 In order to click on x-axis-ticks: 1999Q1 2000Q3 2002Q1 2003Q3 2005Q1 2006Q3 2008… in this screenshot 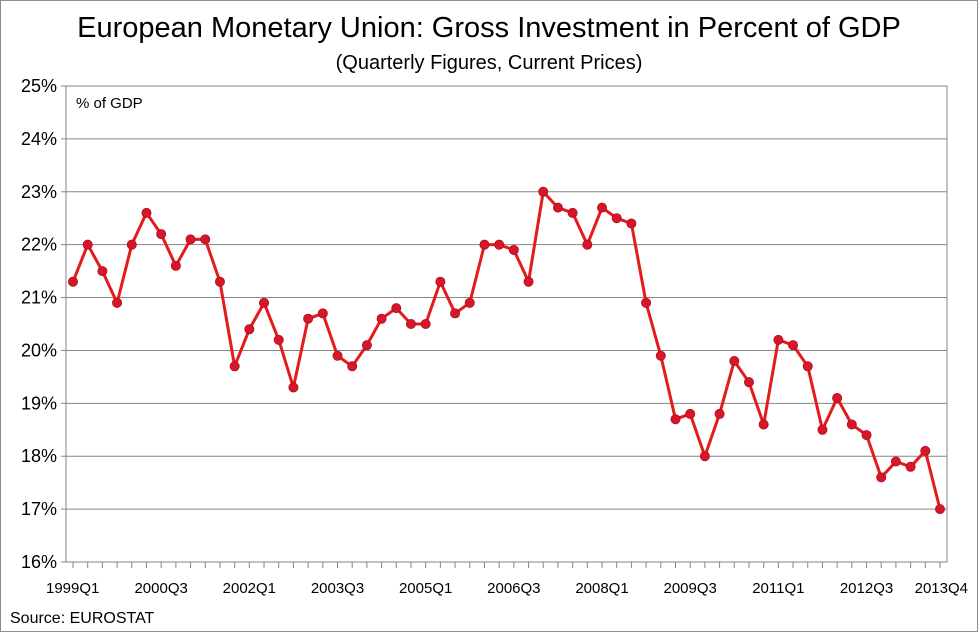, I will do `click(507, 579)`.